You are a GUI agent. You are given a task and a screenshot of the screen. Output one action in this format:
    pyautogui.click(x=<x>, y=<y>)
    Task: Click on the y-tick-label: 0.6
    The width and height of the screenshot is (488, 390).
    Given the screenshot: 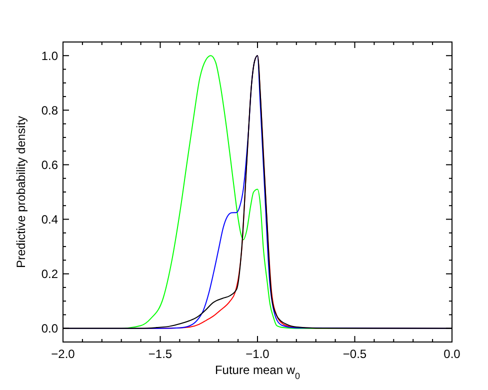 What is the action you would take?
    pyautogui.click(x=49, y=165)
    